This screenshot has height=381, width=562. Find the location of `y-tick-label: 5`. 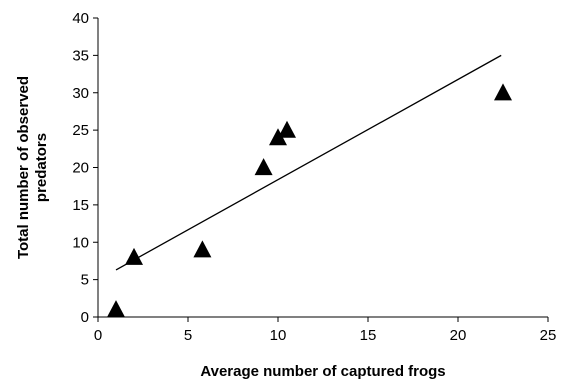

y-tick-label: 5 is located at coordinates (85, 280).